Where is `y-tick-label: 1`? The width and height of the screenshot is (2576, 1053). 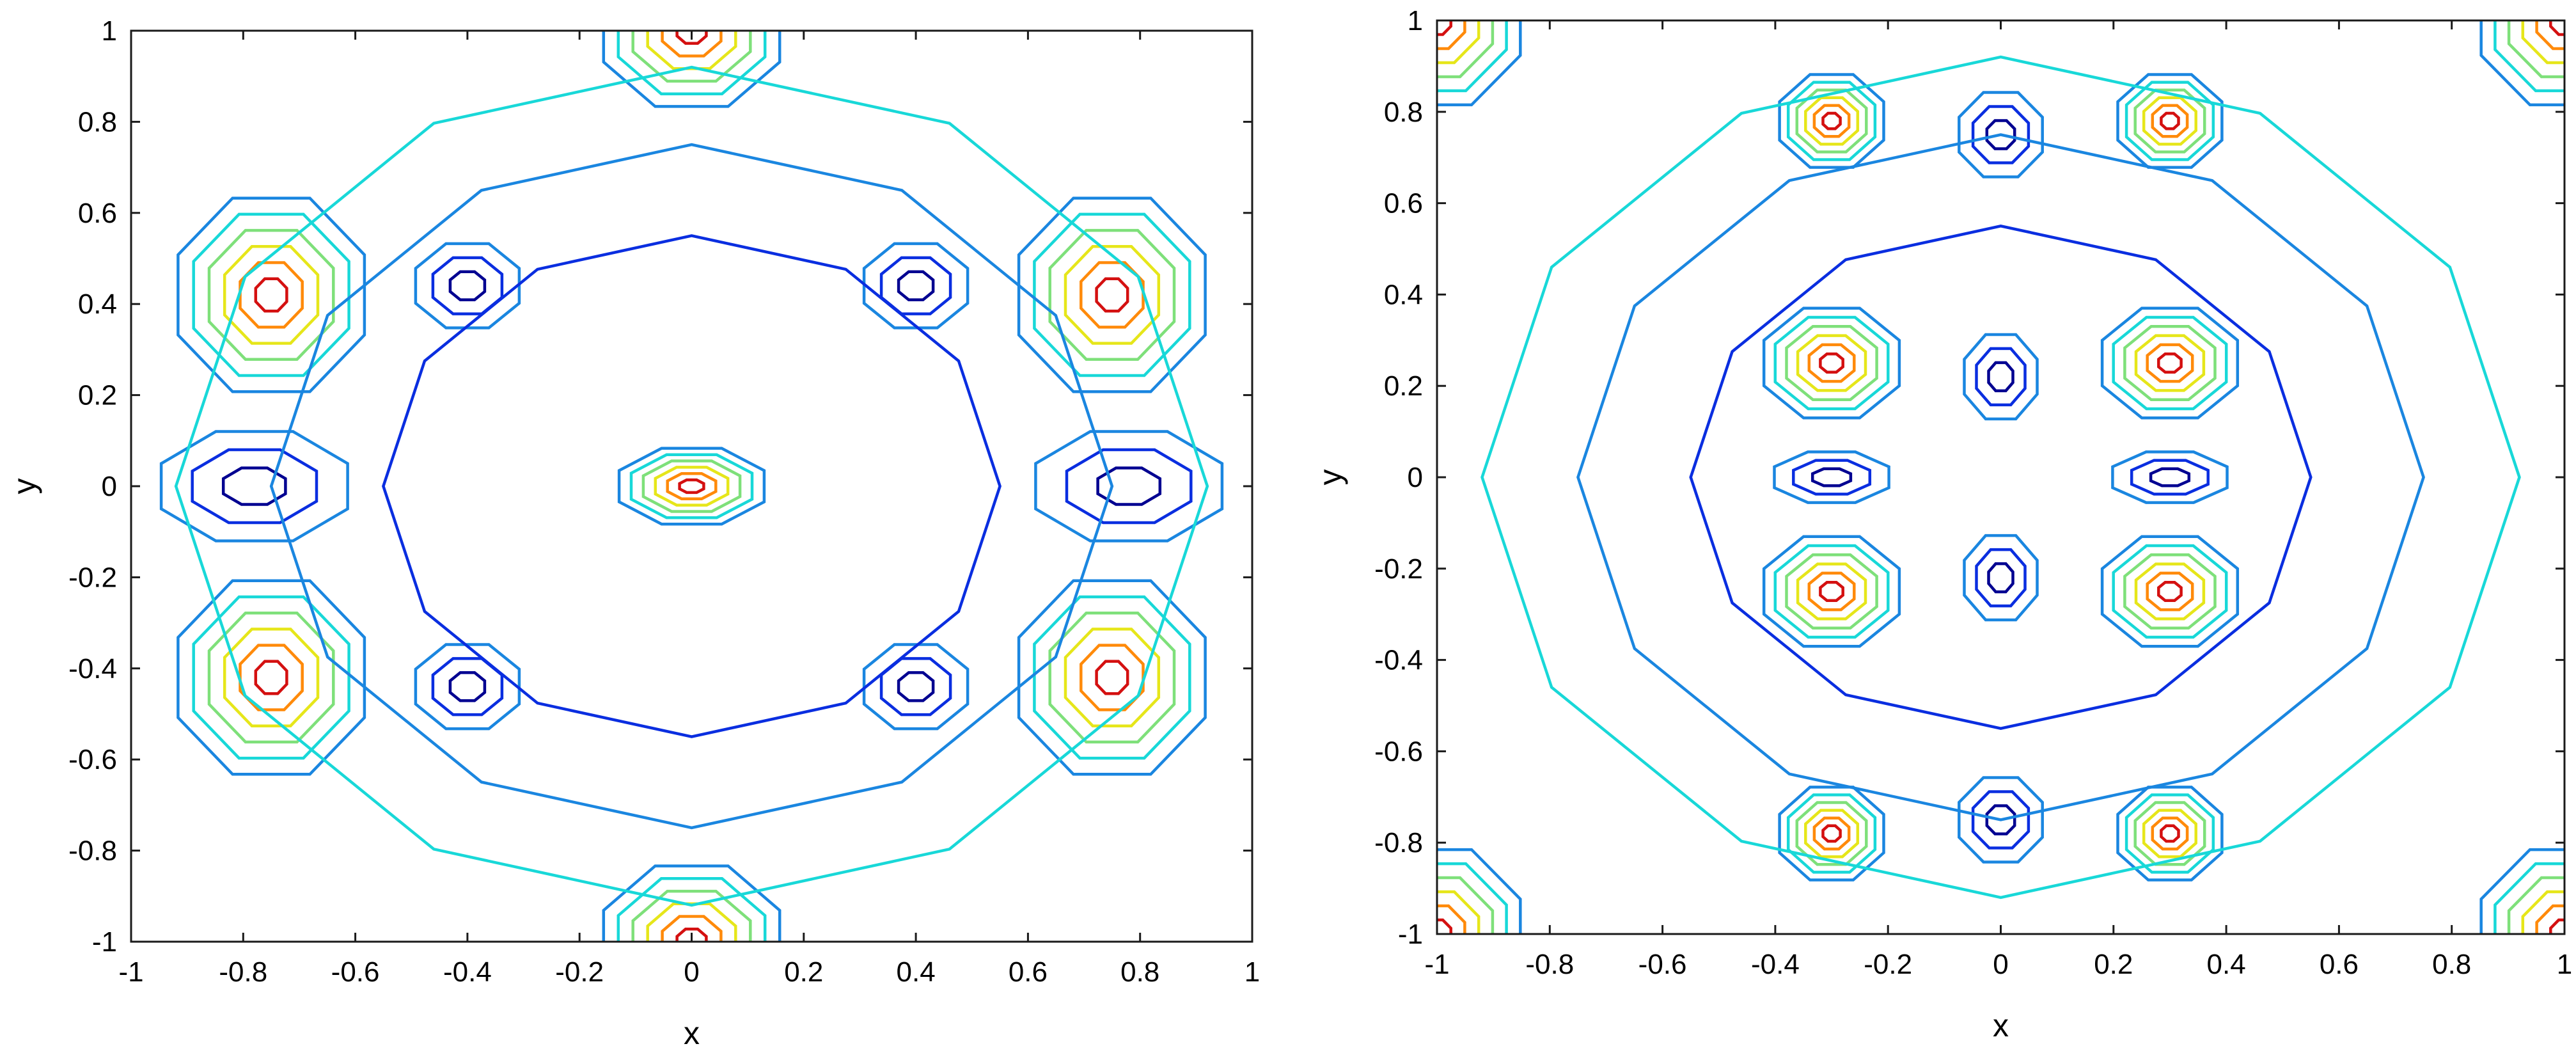 y-tick-label: 1 is located at coordinates (1415, 20).